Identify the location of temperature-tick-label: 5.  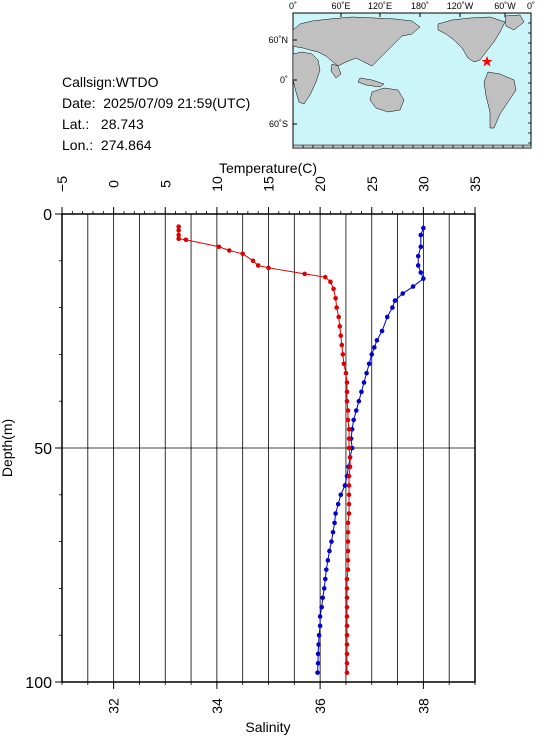
(165, 184).